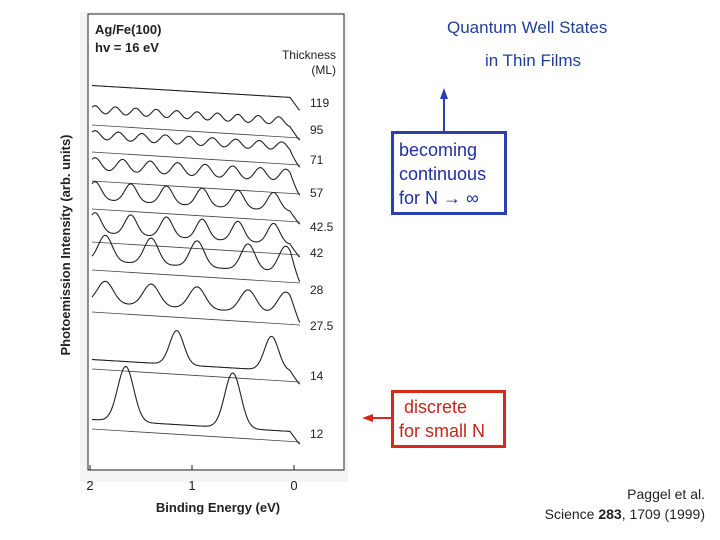  Describe the element at coordinates (442, 431) in the screenshot. I see `discrete-callout-line: for small N` at that location.